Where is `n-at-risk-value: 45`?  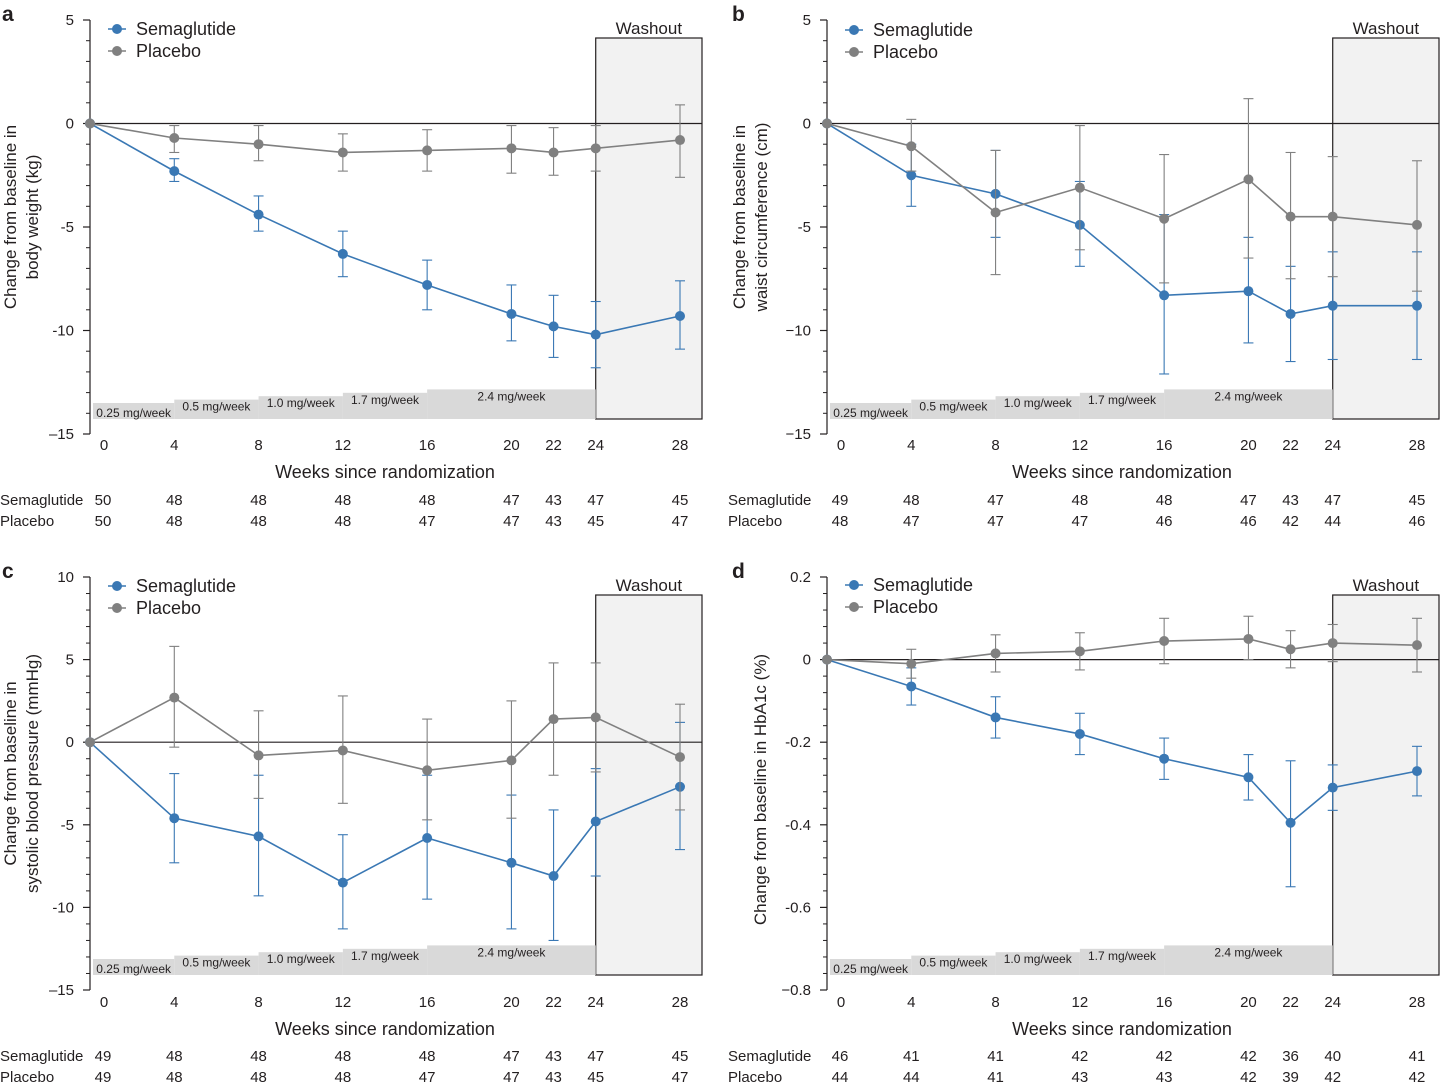 n-at-risk-value: 45 is located at coordinates (1417, 500).